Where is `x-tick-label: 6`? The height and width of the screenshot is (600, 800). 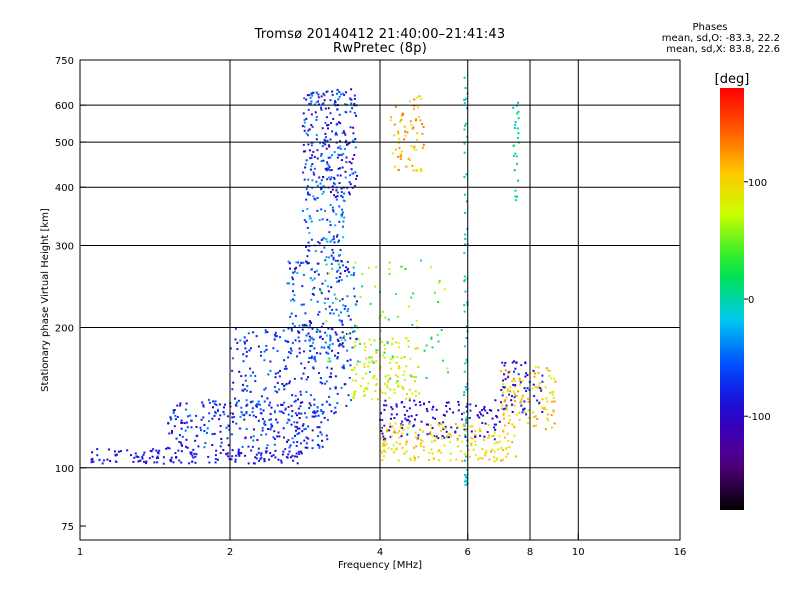
x-tick-label: 6 is located at coordinates (468, 552).